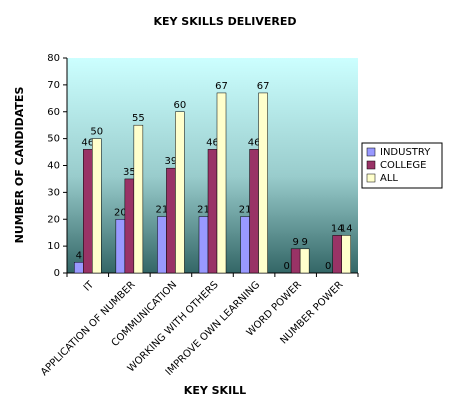  Describe the element at coordinates (129, 172) in the screenshot. I see `value-label: 35` at that location.